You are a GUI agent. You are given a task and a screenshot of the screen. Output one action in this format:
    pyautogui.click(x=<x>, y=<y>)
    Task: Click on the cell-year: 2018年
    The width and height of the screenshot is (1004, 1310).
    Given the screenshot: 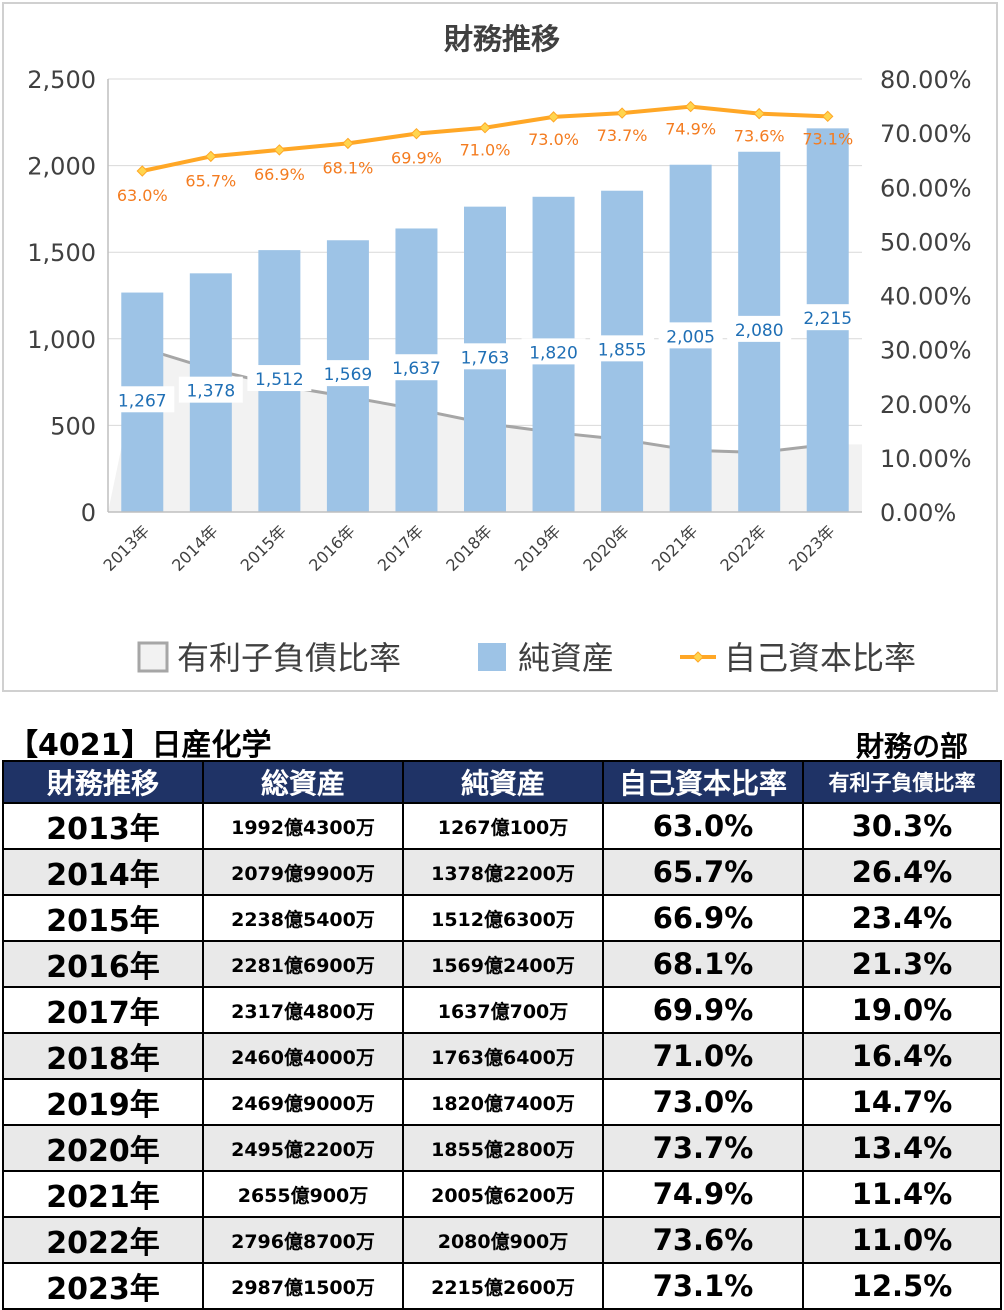 What is the action you would take?
    pyautogui.click(x=103, y=1056)
    